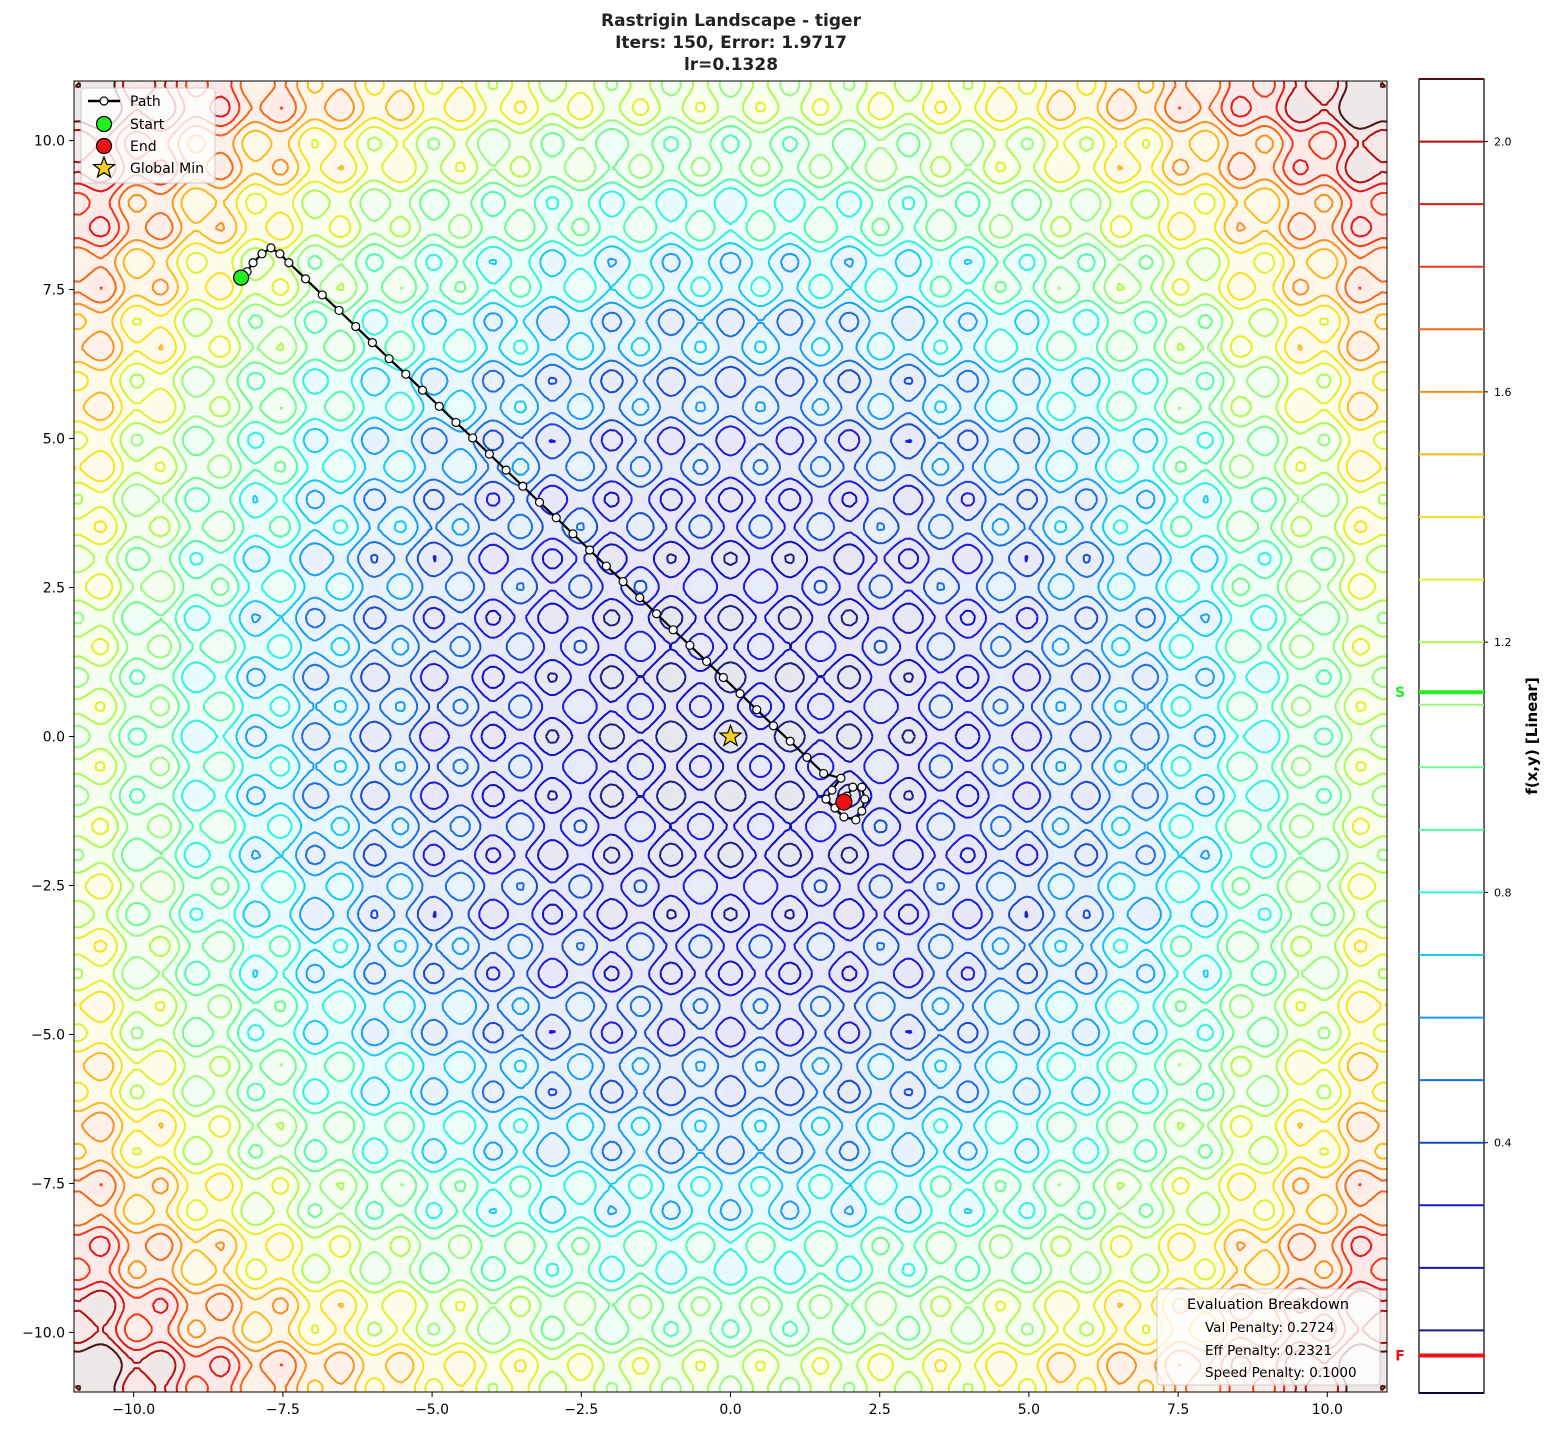 This screenshot has height=1435, width=1555. Describe the element at coordinates (844, 802) in the screenshot. I see `end-marker` at that location.